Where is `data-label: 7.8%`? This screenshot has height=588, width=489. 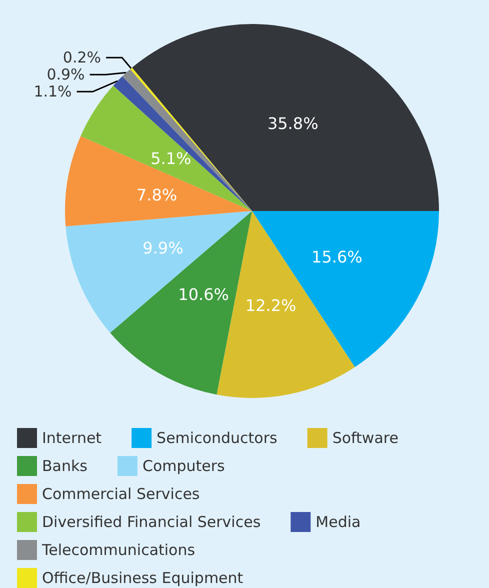 data-label: 7.8% is located at coordinates (157, 195).